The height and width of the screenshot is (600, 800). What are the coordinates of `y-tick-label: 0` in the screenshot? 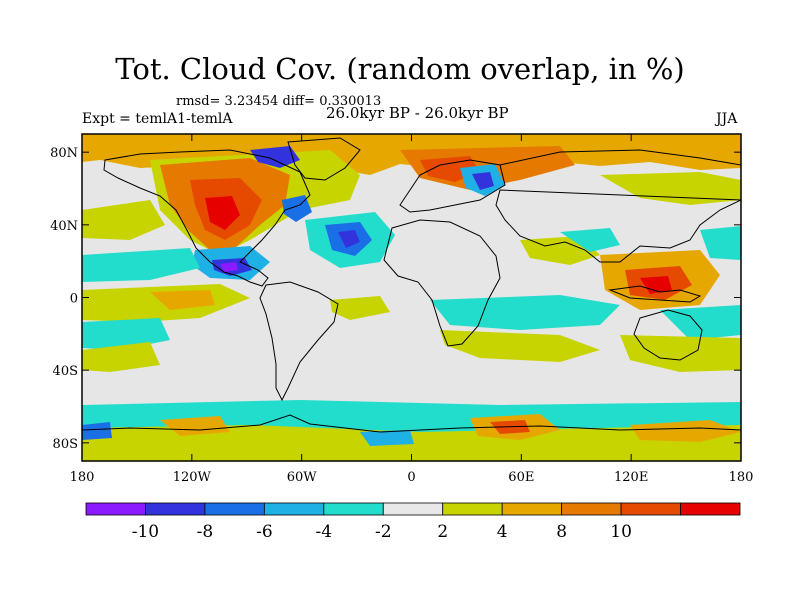 It's located at (74, 299).